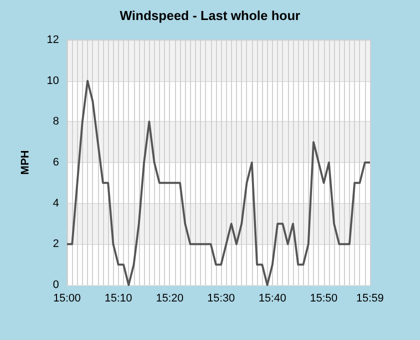 This screenshot has width=420, height=340. I want to click on x-tick-label: 15:20, so click(170, 298).